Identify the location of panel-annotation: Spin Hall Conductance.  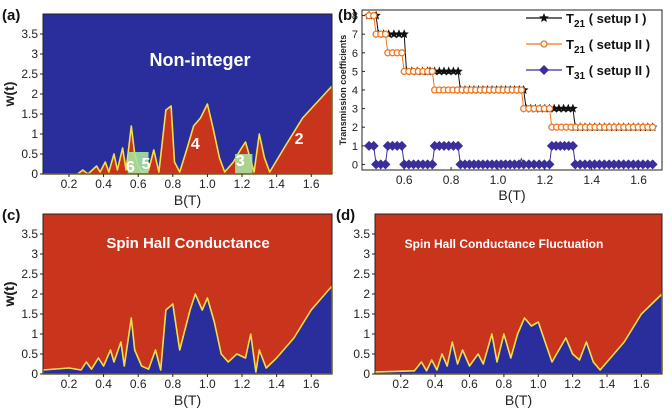
(187, 243).